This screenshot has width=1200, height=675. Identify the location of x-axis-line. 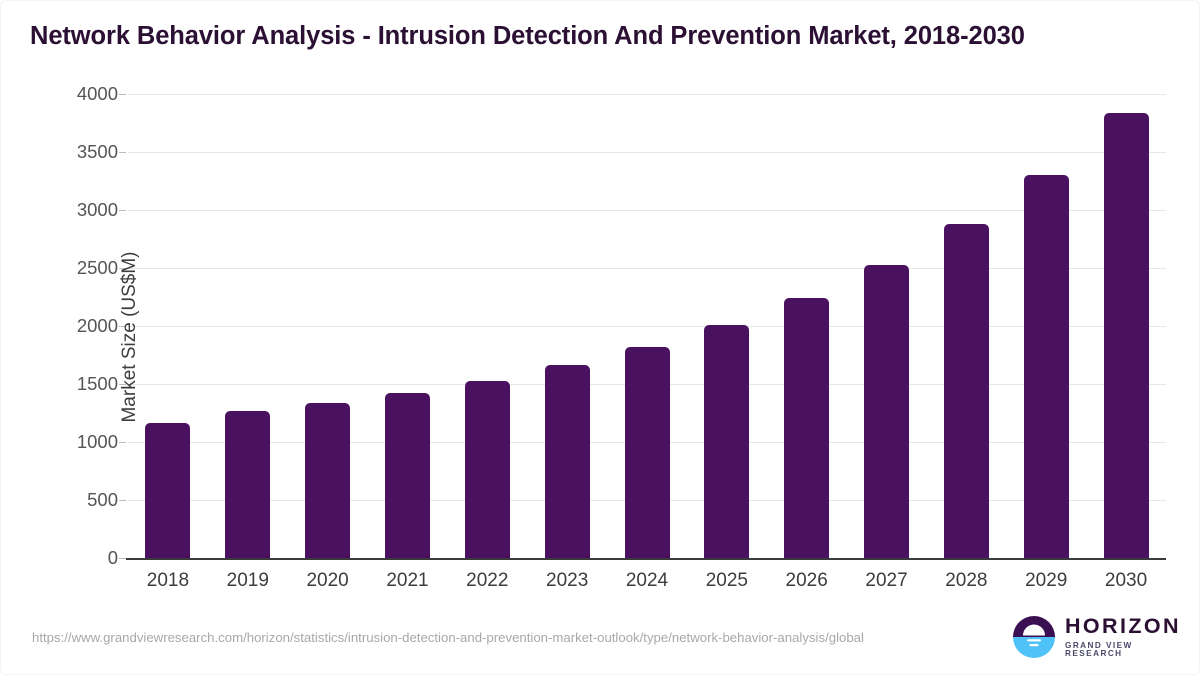
(646, 559).